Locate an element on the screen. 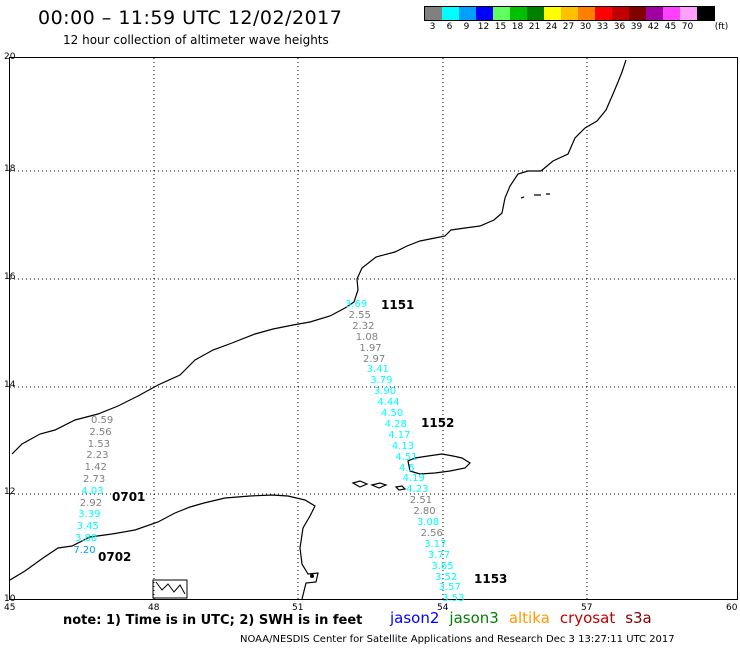 The image size is (740, 650). wave-height-observation: 4.19 is located at coordinates (413, 479).